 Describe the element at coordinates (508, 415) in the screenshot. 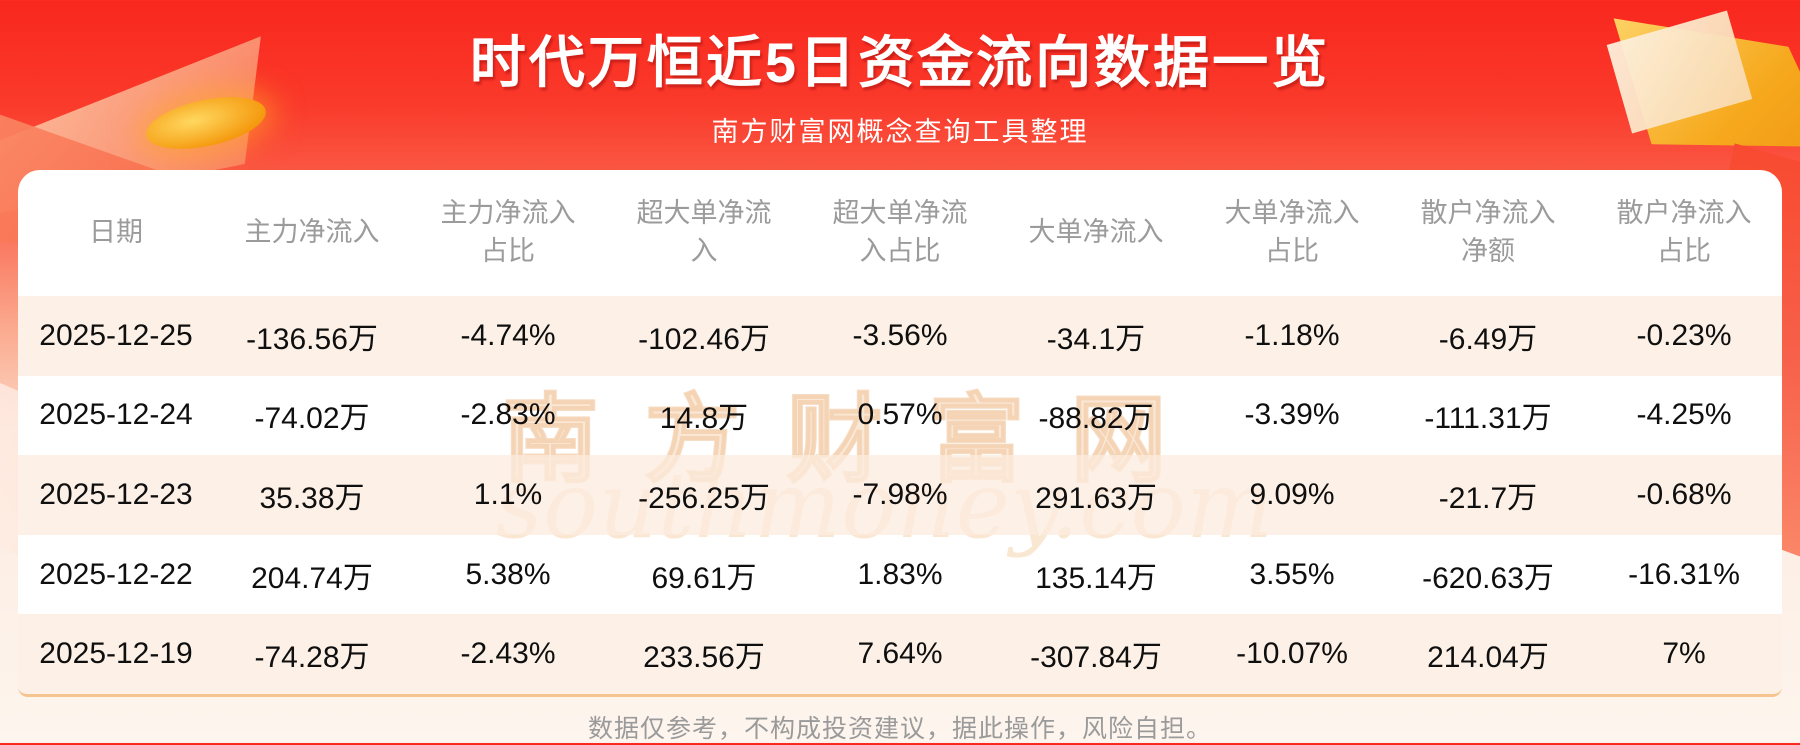

I see `table-cell: -2.83%` at that location.